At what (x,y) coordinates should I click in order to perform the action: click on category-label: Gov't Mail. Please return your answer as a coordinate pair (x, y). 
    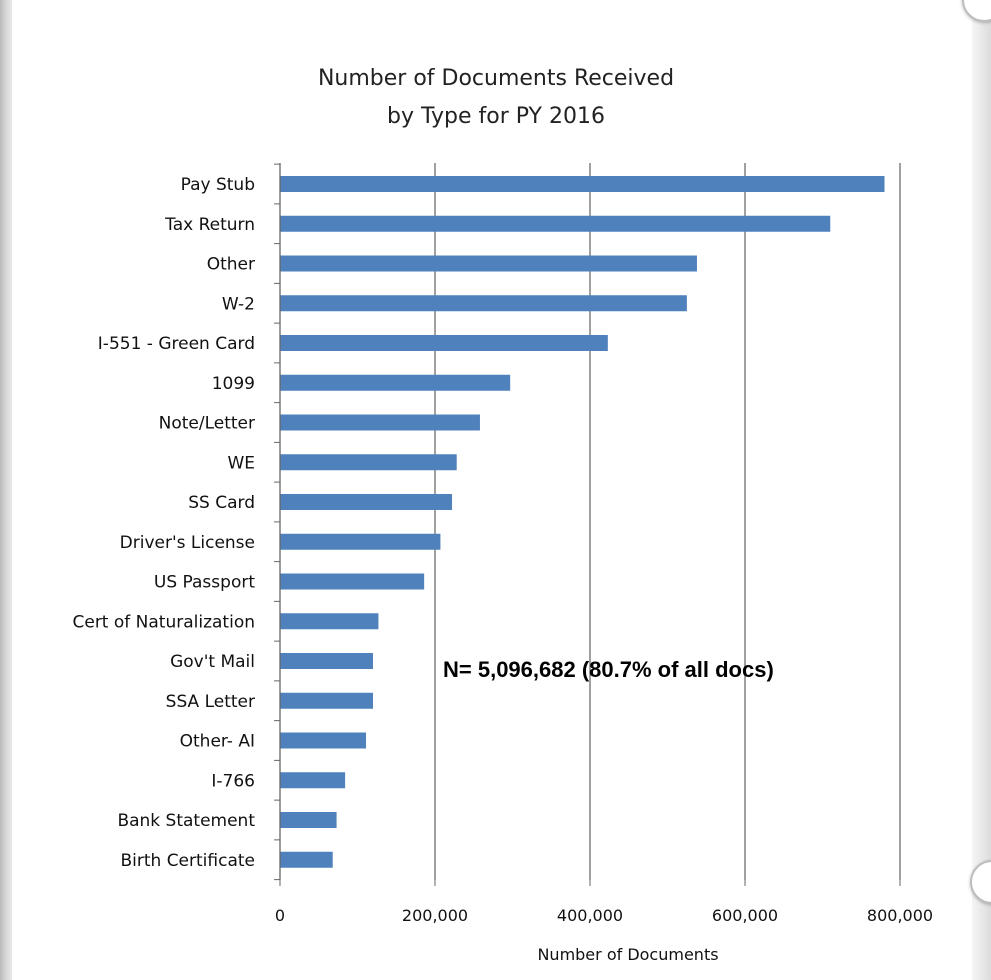
    Looking at the image, I should click on (212, 662).